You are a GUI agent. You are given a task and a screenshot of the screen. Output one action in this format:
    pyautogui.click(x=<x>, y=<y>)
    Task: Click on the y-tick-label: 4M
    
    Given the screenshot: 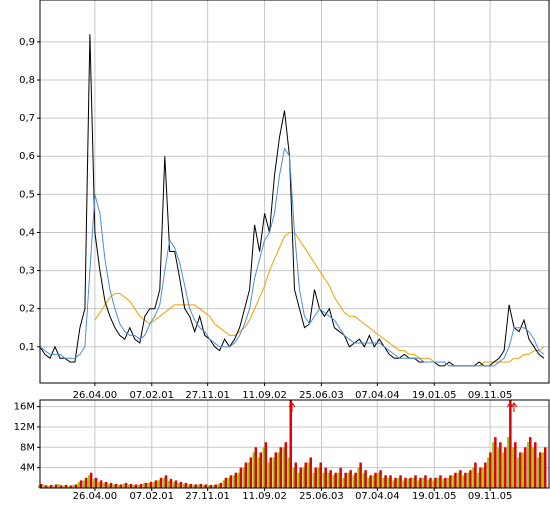 What is the action you would take?
    pyautogui.click(x=27, y=468)
    